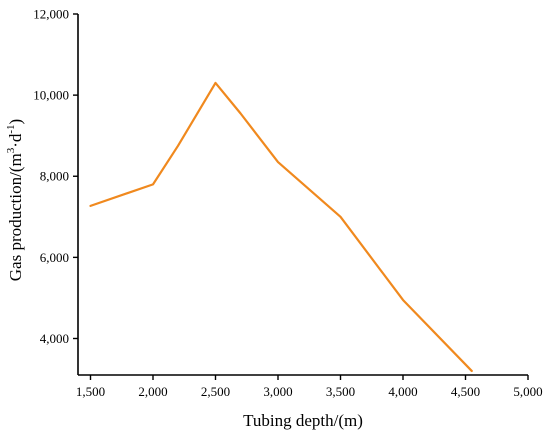 Image resolution: width=550 pixels, height=437 pixels. I want to click on x-tick-label: 3,000, so click(277, 391).